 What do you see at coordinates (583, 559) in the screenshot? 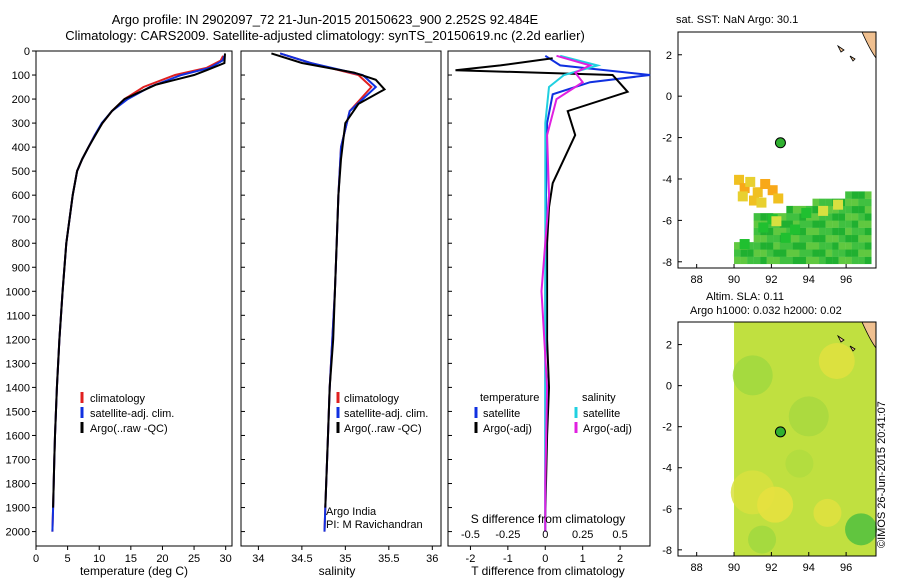
I see `tdiff-tick-label: 1` at bounding box center [583, 559].